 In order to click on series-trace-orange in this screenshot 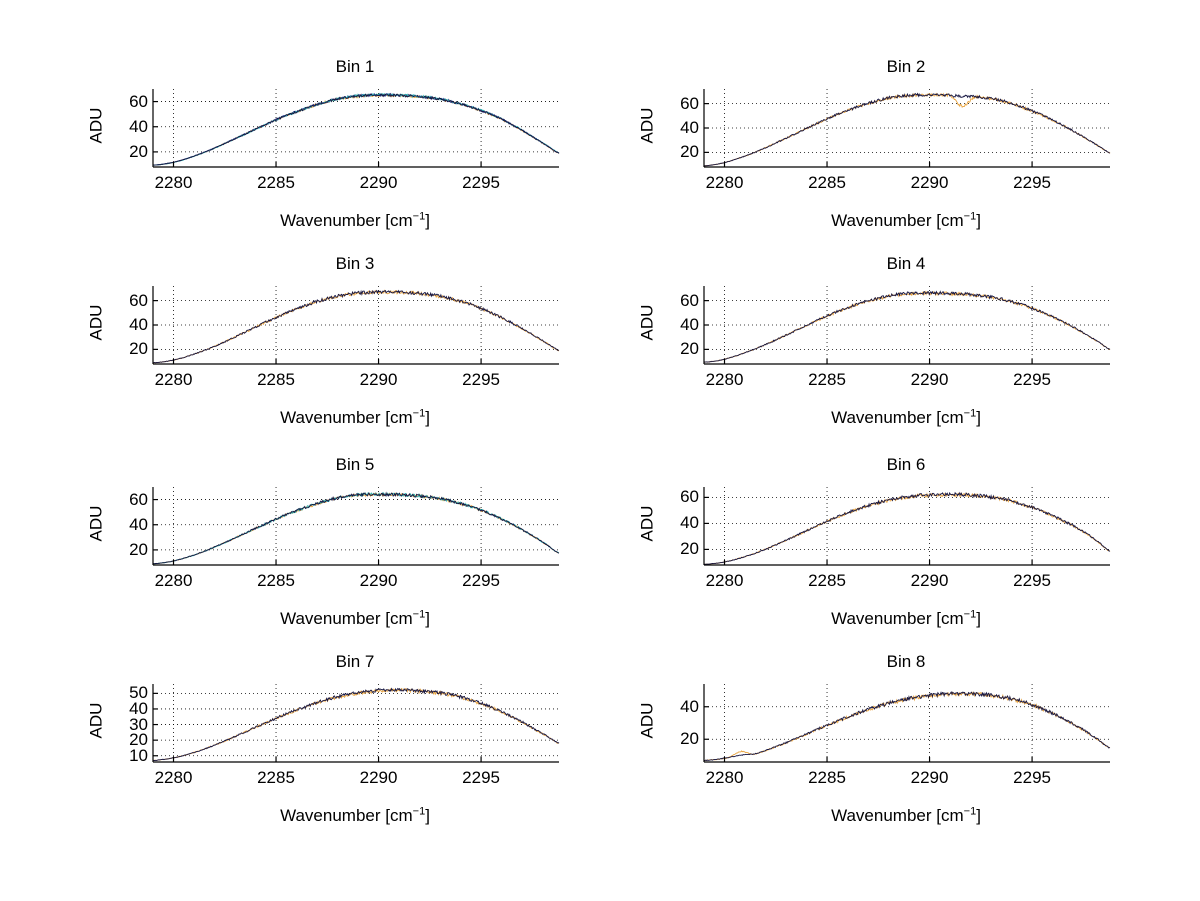, I will do `click(907, 726)`.